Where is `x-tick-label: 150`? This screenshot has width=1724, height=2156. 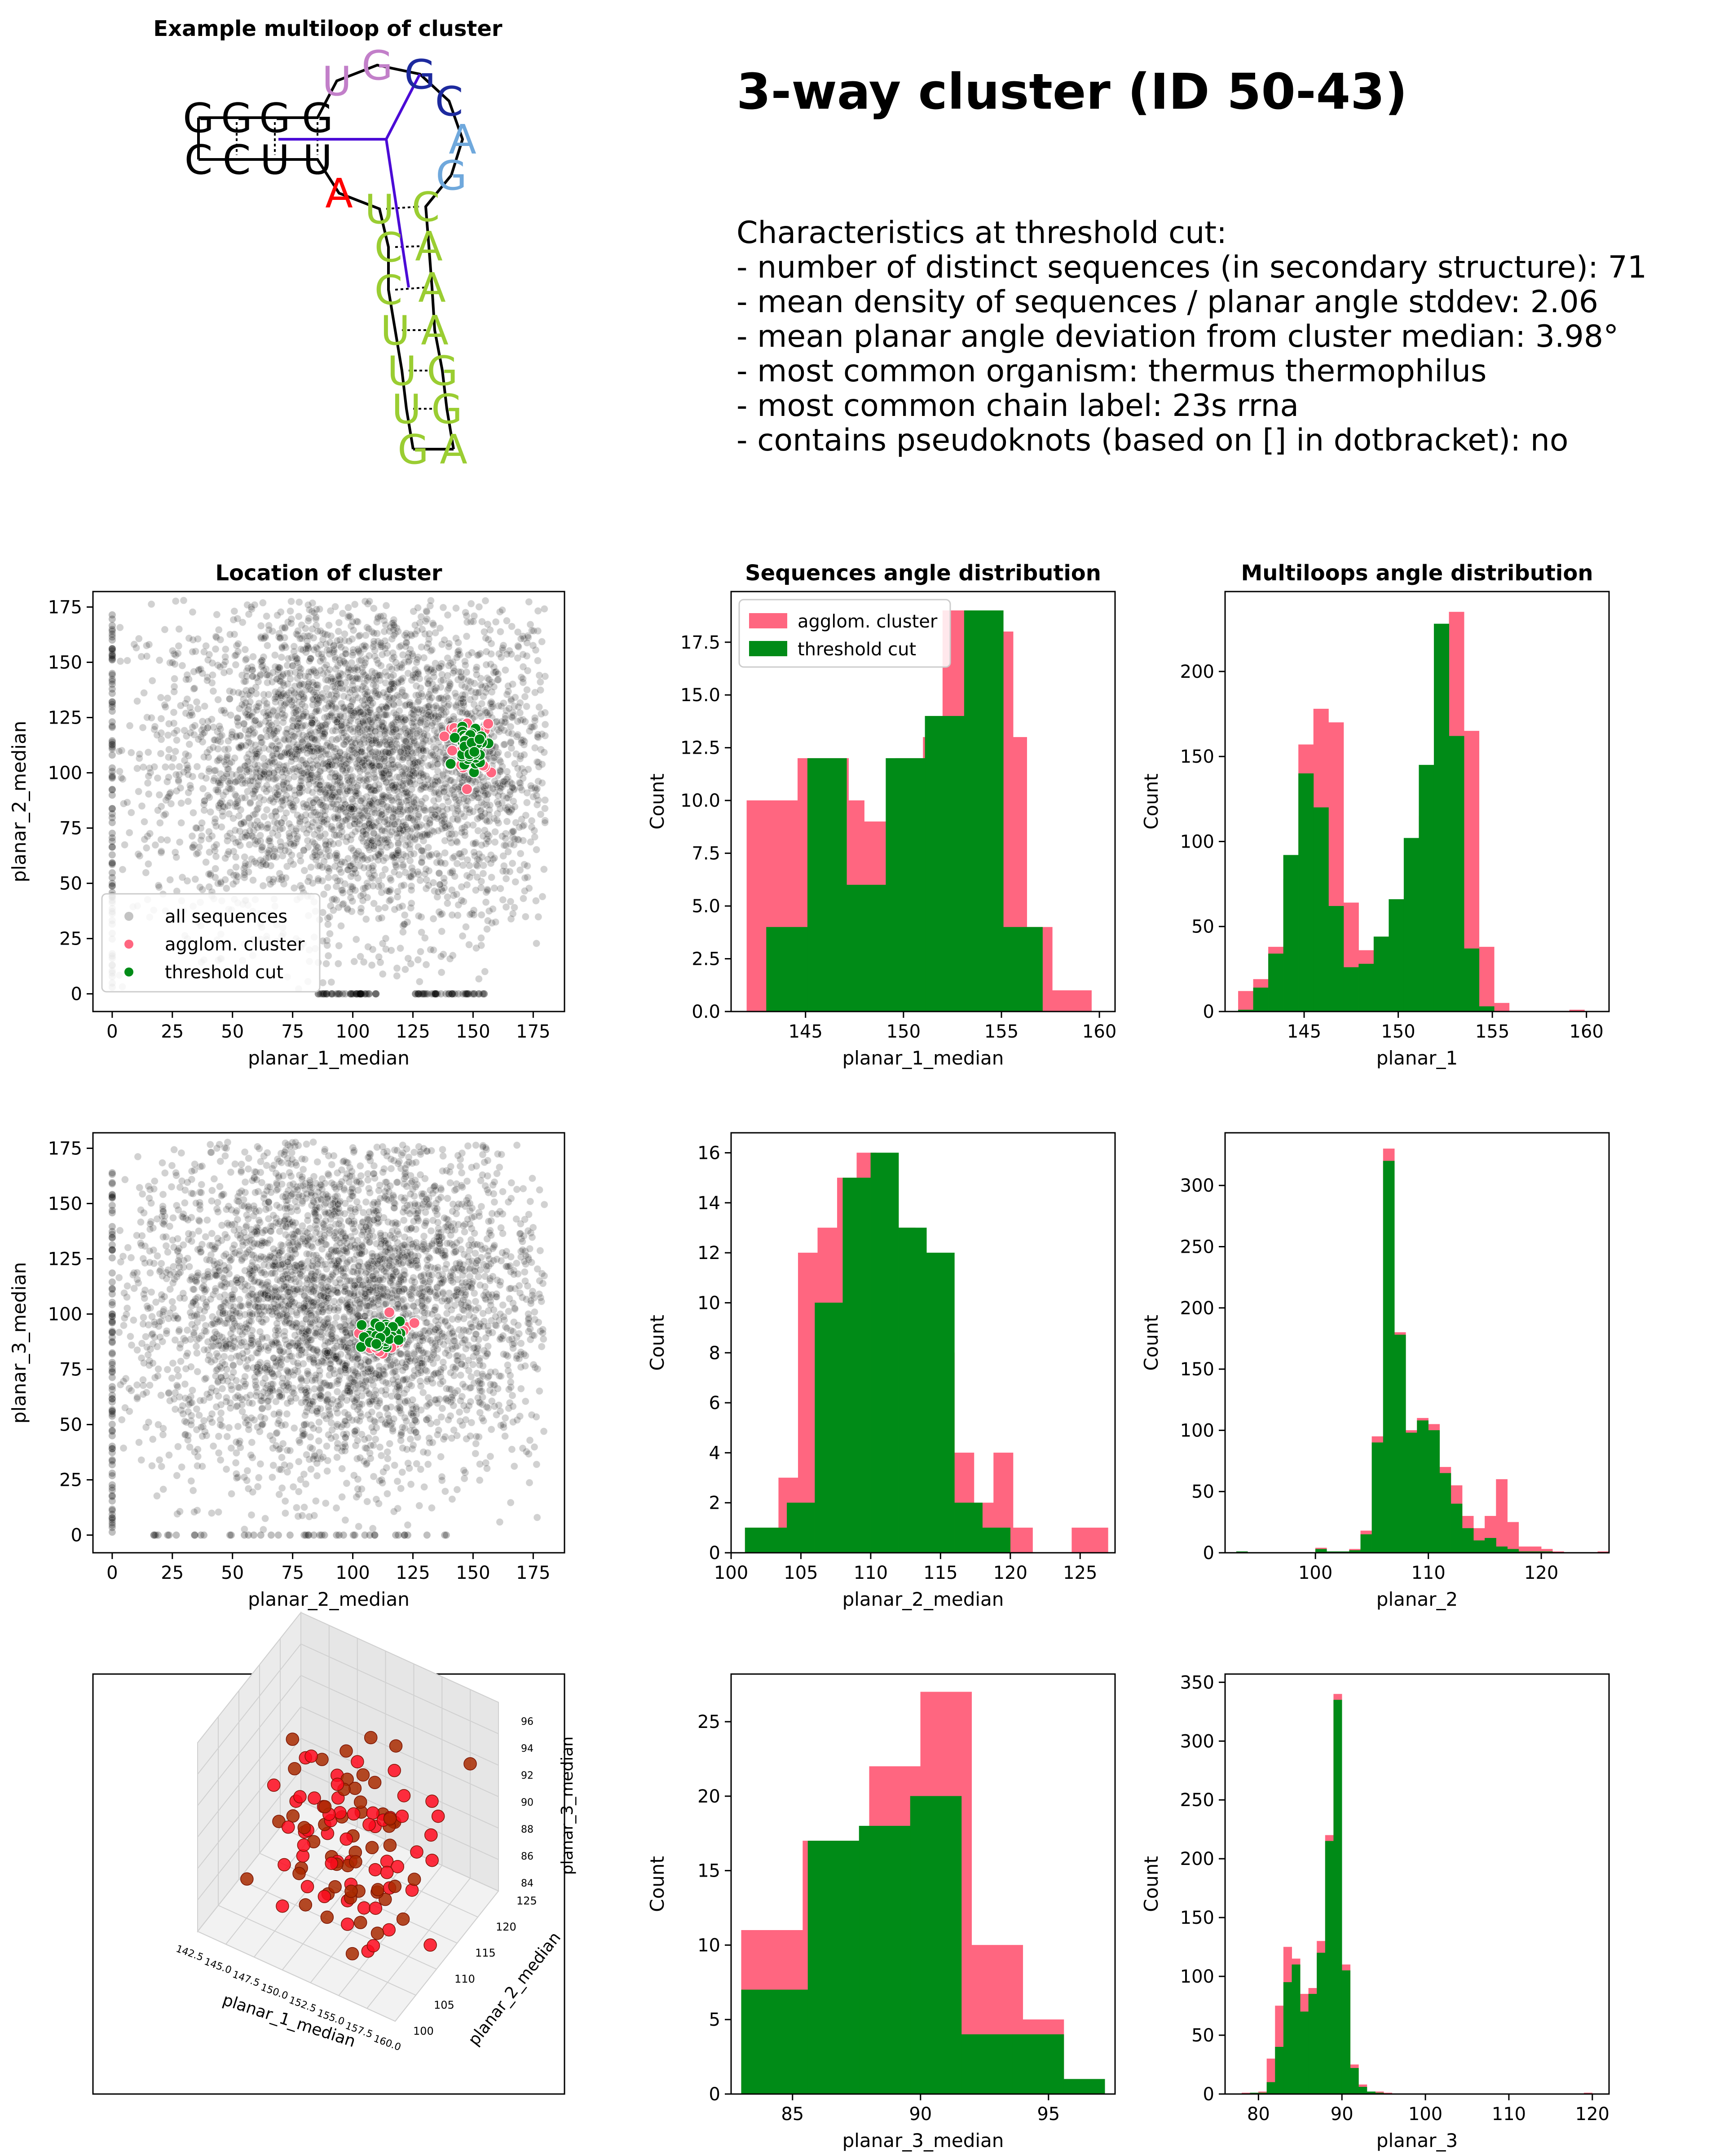
x-tick-label: 150 is located at coordinates (1398, 1031).